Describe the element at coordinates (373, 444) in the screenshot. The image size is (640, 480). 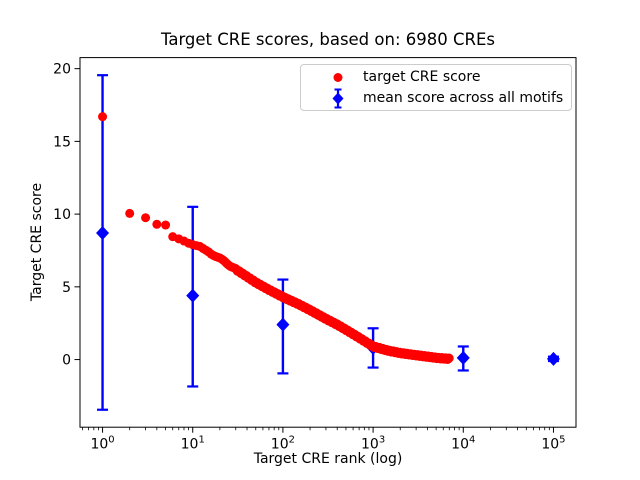
I see `x-tick-label: 10³` at that location.